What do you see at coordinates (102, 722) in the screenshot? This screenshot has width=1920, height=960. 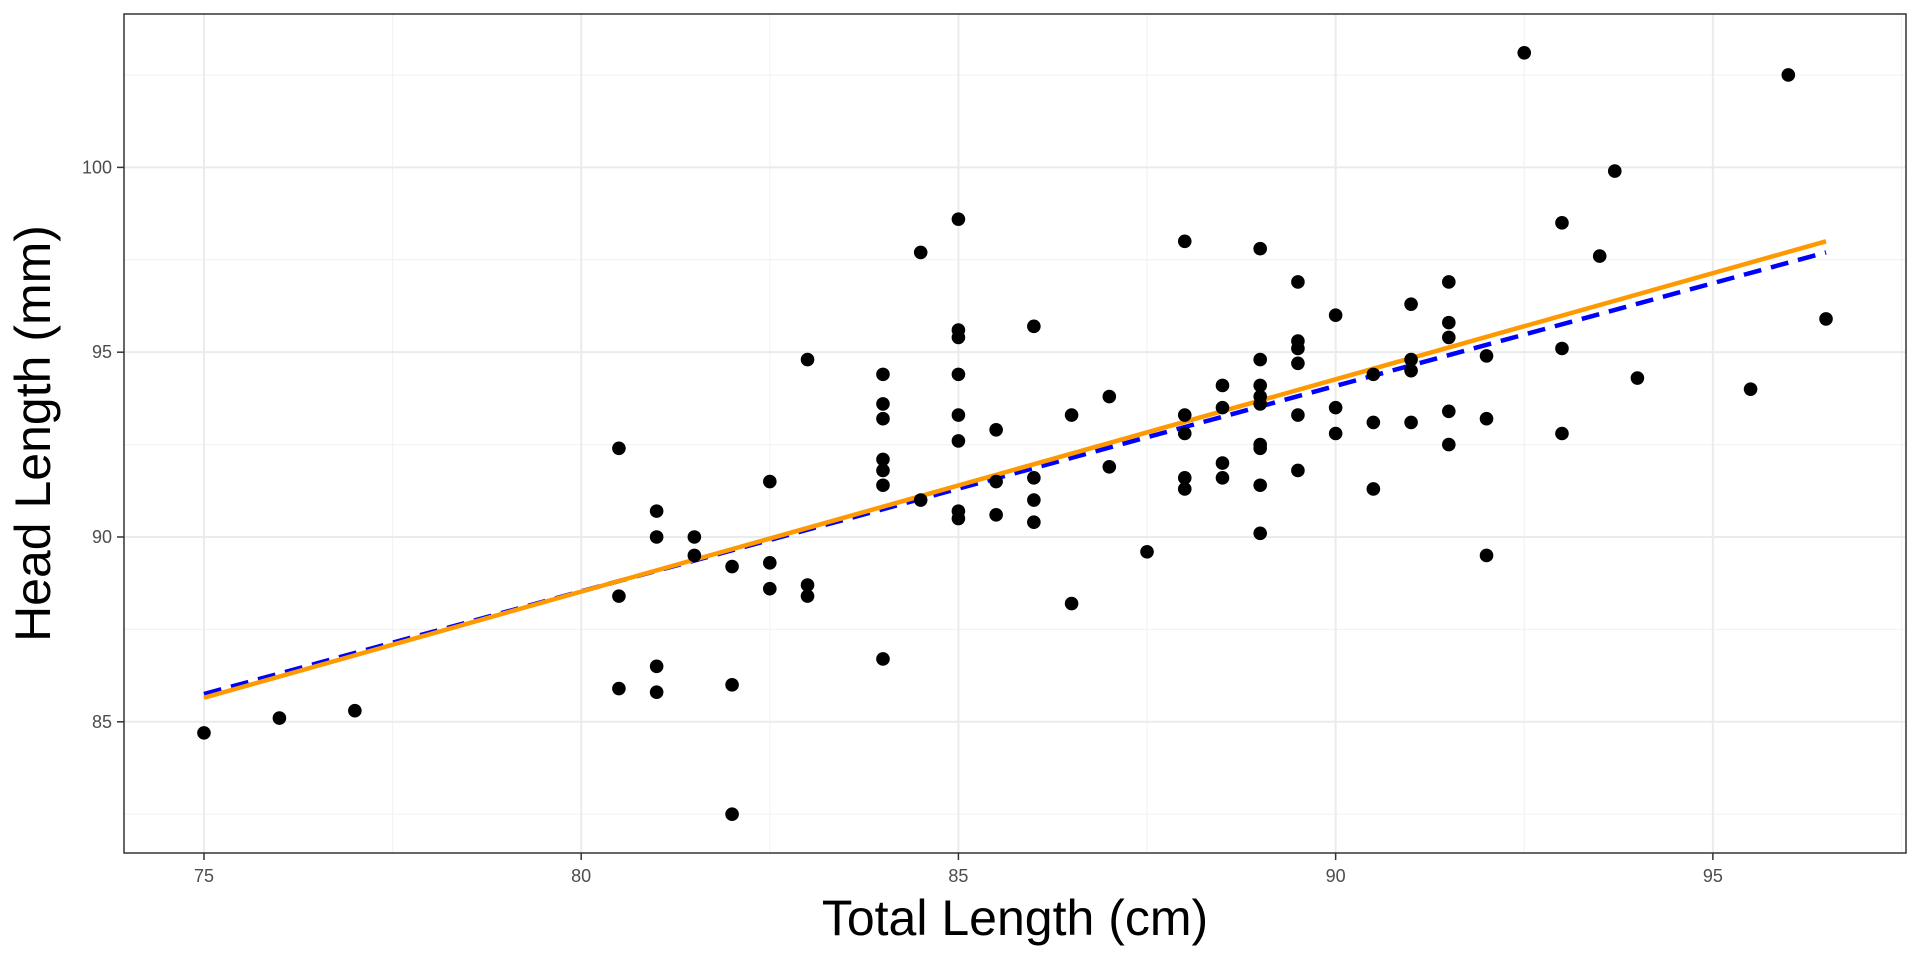 I see `y-tick-label: 85` at bounding box center [102, 722].